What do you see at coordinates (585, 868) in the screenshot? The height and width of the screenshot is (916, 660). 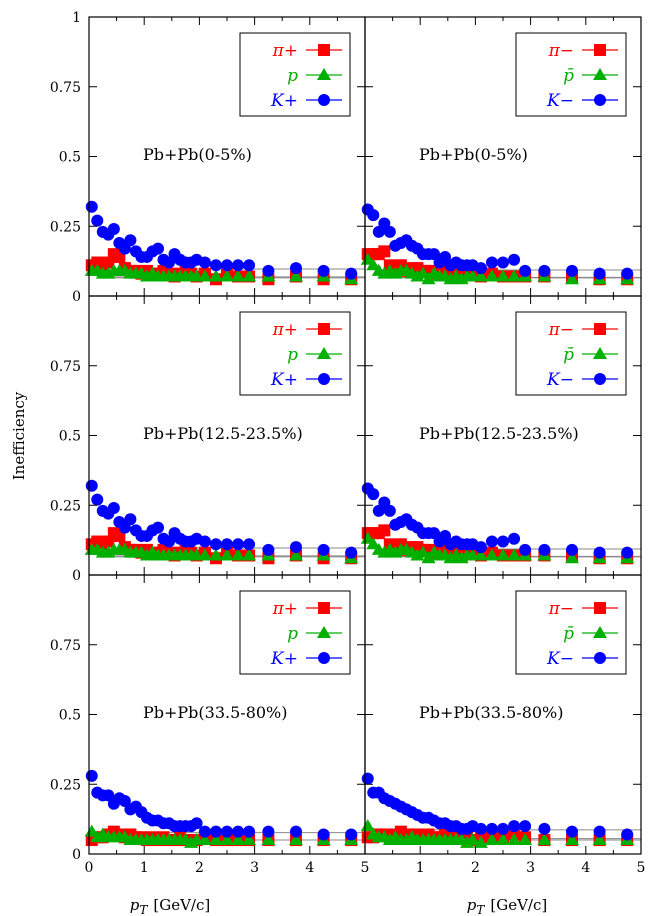 I see `x-tick-label: 4` at bounding box center [585, 868].